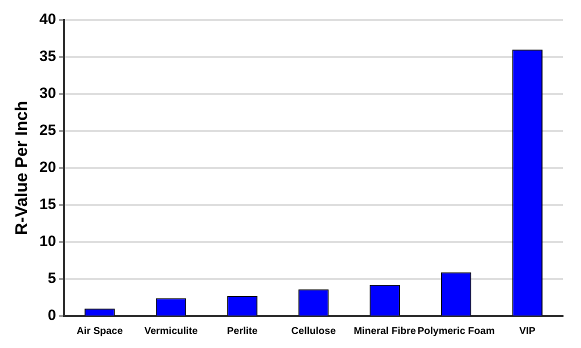  Describe the element at coordinates (456, 331) in the screenshot. I see `x-tick-label: Polymeric Foam` at that location.